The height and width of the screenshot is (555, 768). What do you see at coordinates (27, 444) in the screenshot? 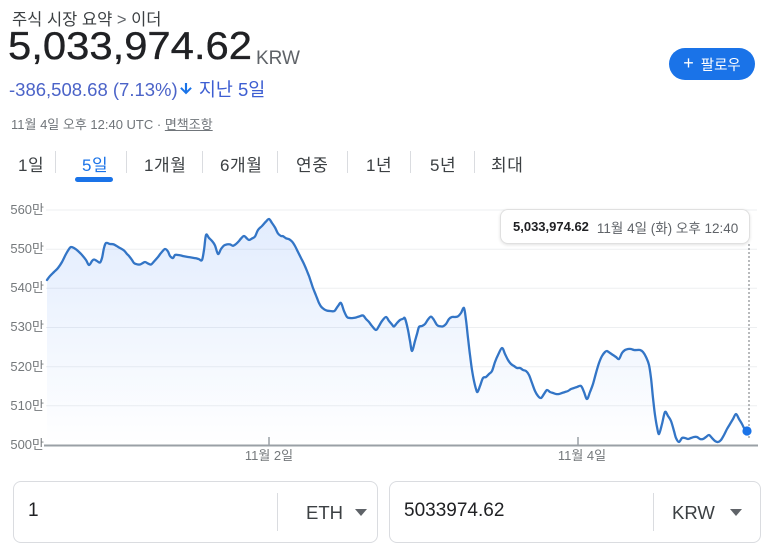
I see `svg-text: 500만` at bounding box center [27, 444].